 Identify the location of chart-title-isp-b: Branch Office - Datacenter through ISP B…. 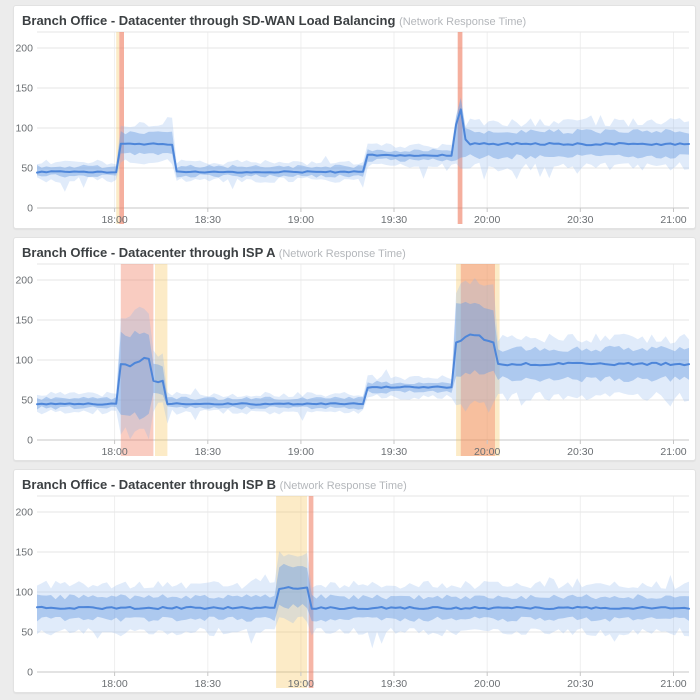
(214, 484).